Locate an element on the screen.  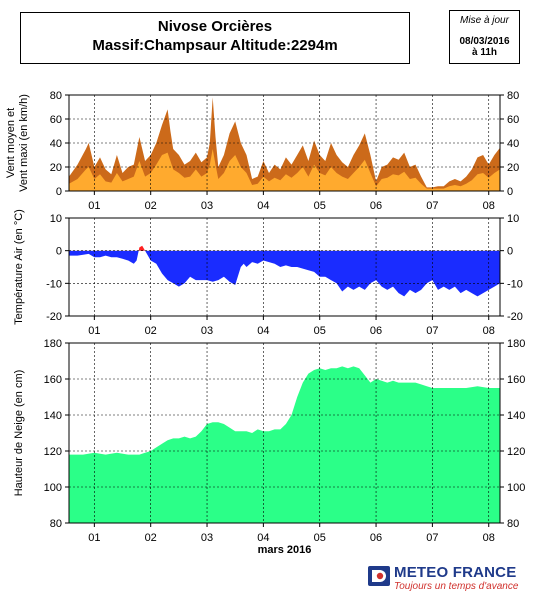
y-tick-label-right: 180 is located at coordinates (516, 344).